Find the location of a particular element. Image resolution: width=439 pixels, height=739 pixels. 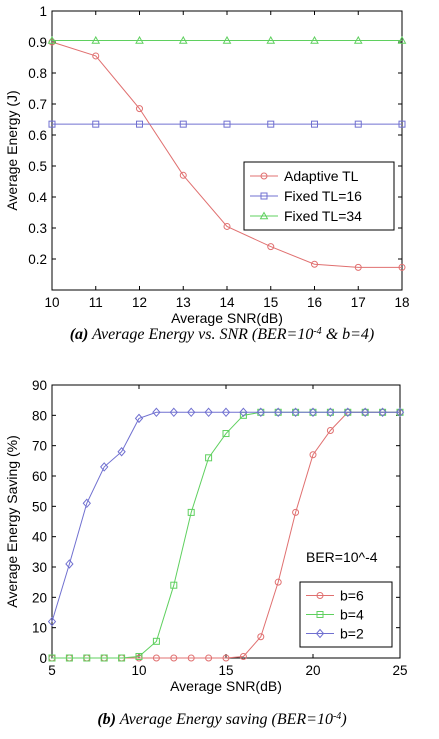

legend-item: b=4 is located at coordinates (335, 615).